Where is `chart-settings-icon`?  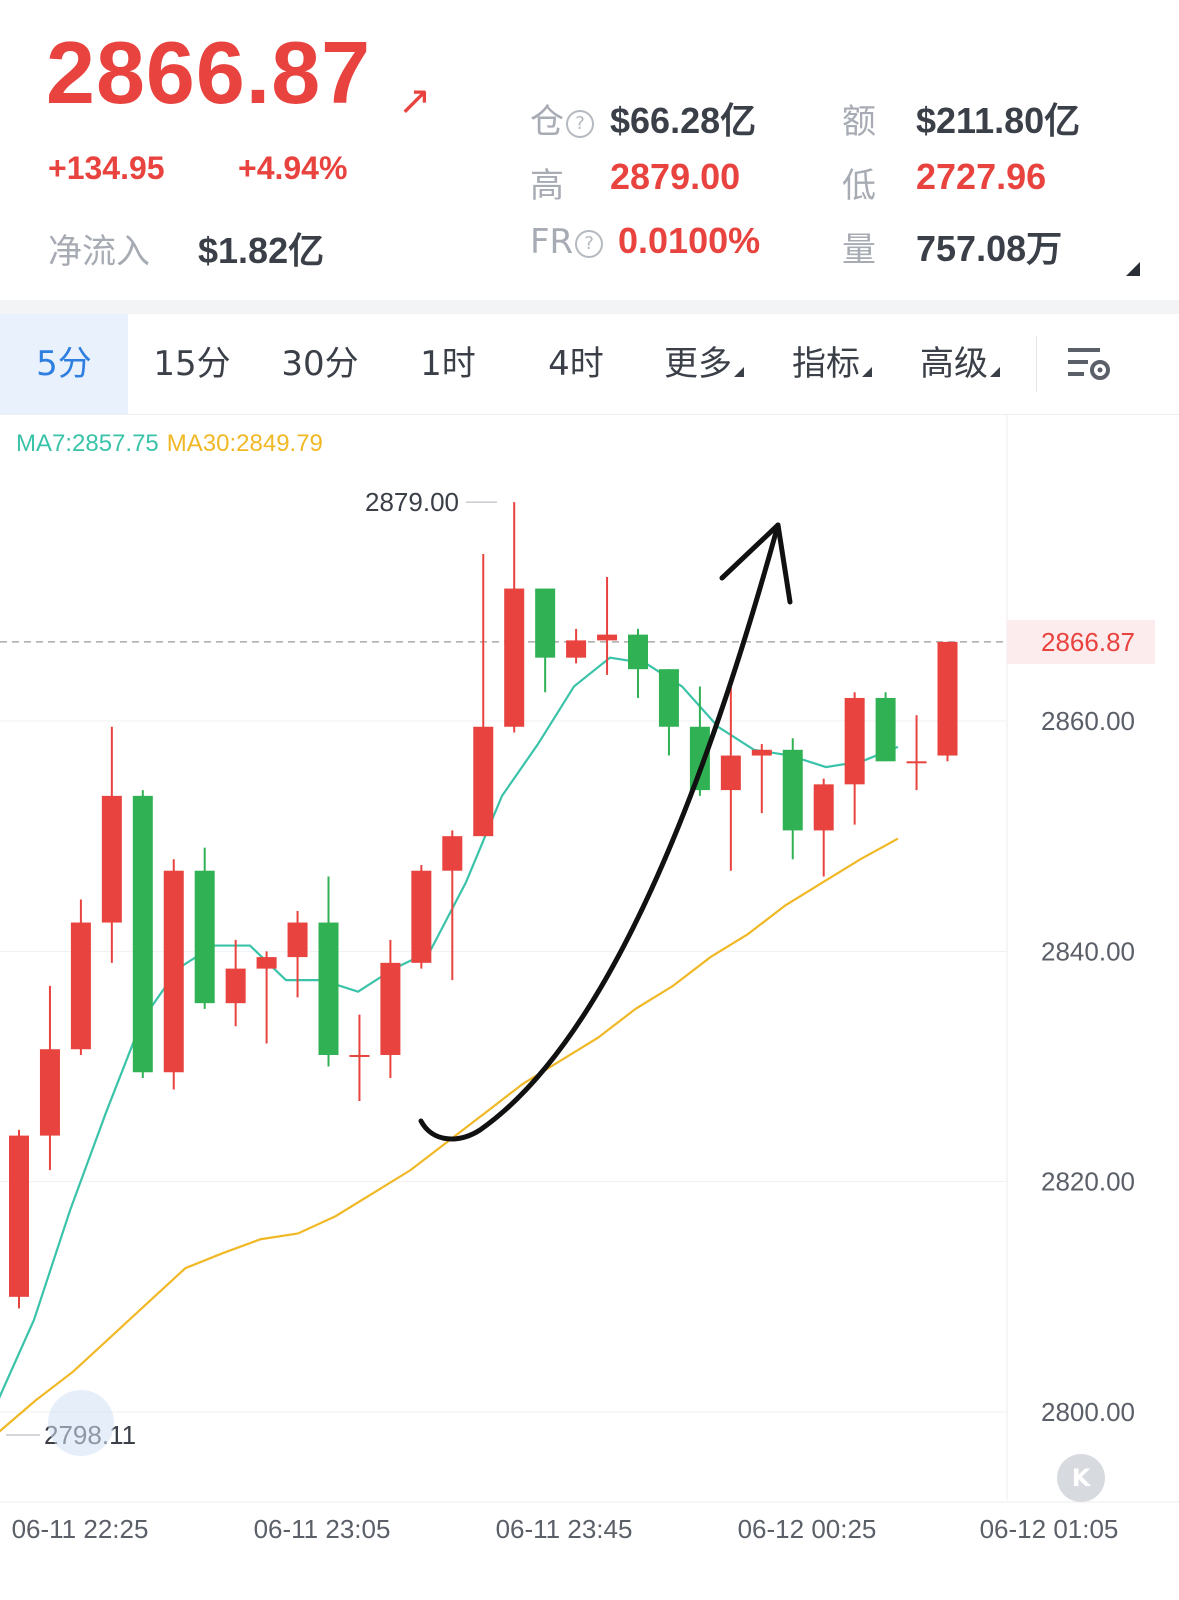
chart-settings-icon is located at coordinates (1090, 364).